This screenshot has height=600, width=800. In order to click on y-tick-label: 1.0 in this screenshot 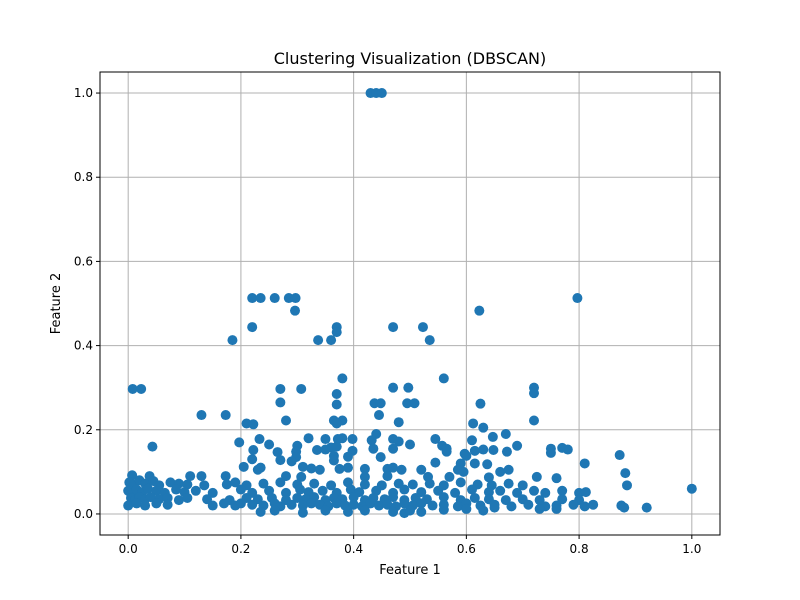, I will do `click(83, 93)`.